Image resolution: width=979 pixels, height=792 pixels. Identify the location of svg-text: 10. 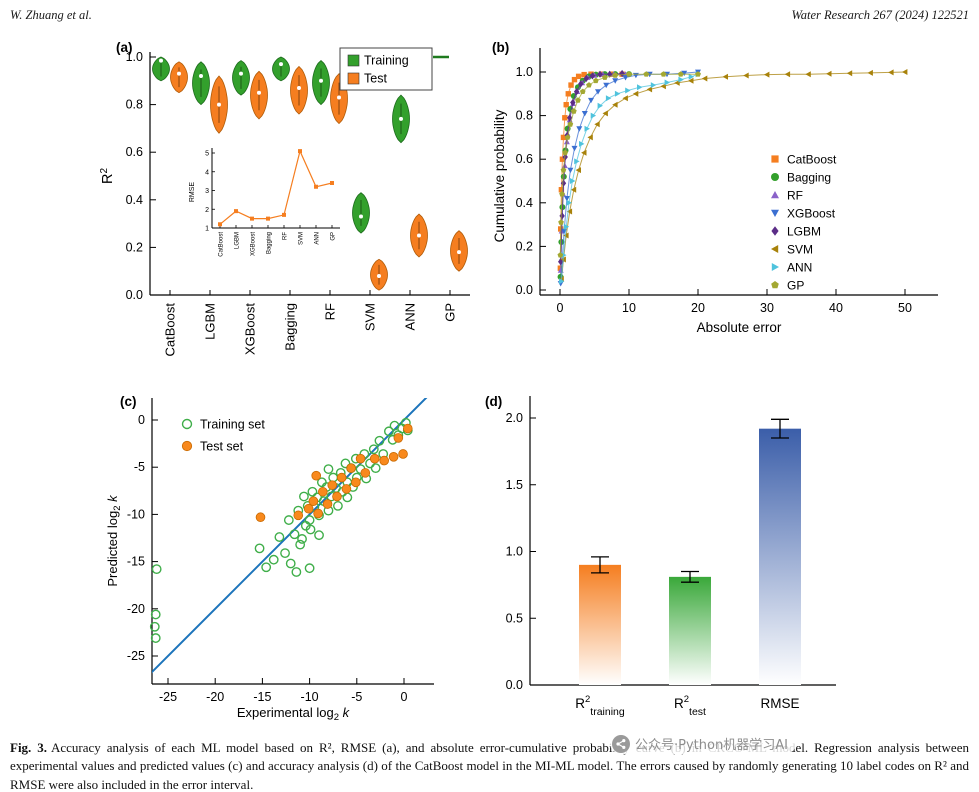
(629, 308).